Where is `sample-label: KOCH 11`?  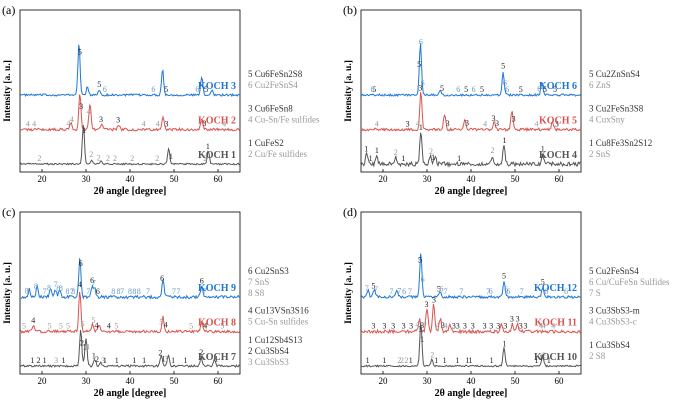
sample-label: KOCH 11 is located at coordinates (555, 323).